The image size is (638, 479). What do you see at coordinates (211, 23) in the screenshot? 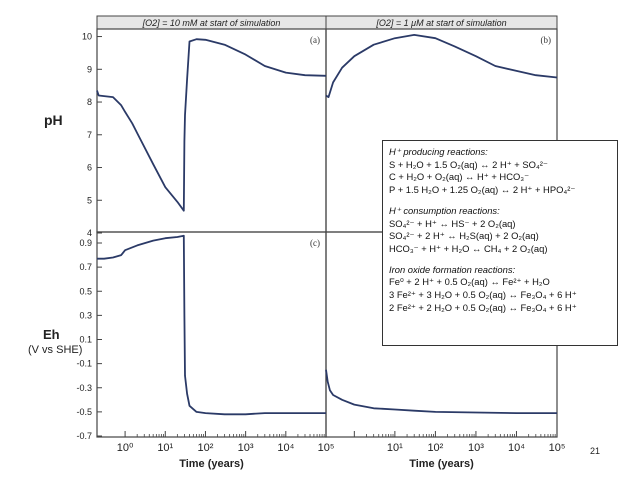
I see `panel-title: [O2] = 10 mM at start of simulation` at bounding box center [211, 23].